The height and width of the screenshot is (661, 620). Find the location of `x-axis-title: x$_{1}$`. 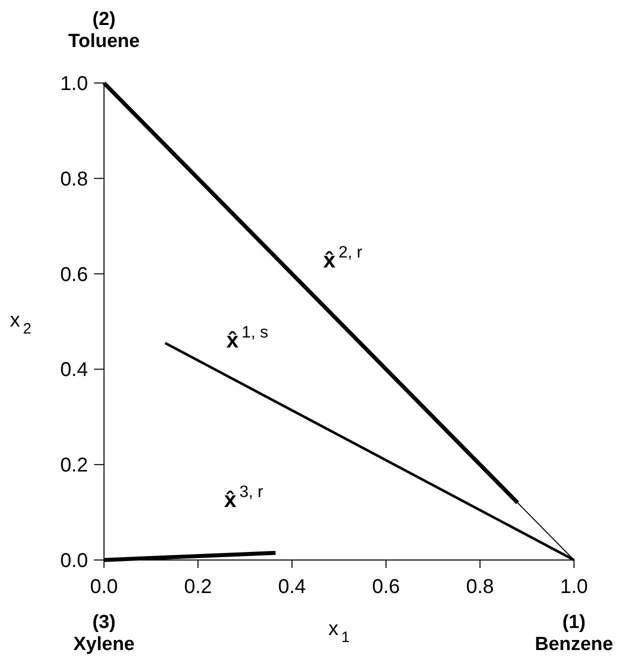

x-axis-title: x$_{1}$ is located at coordinates (339, 632).